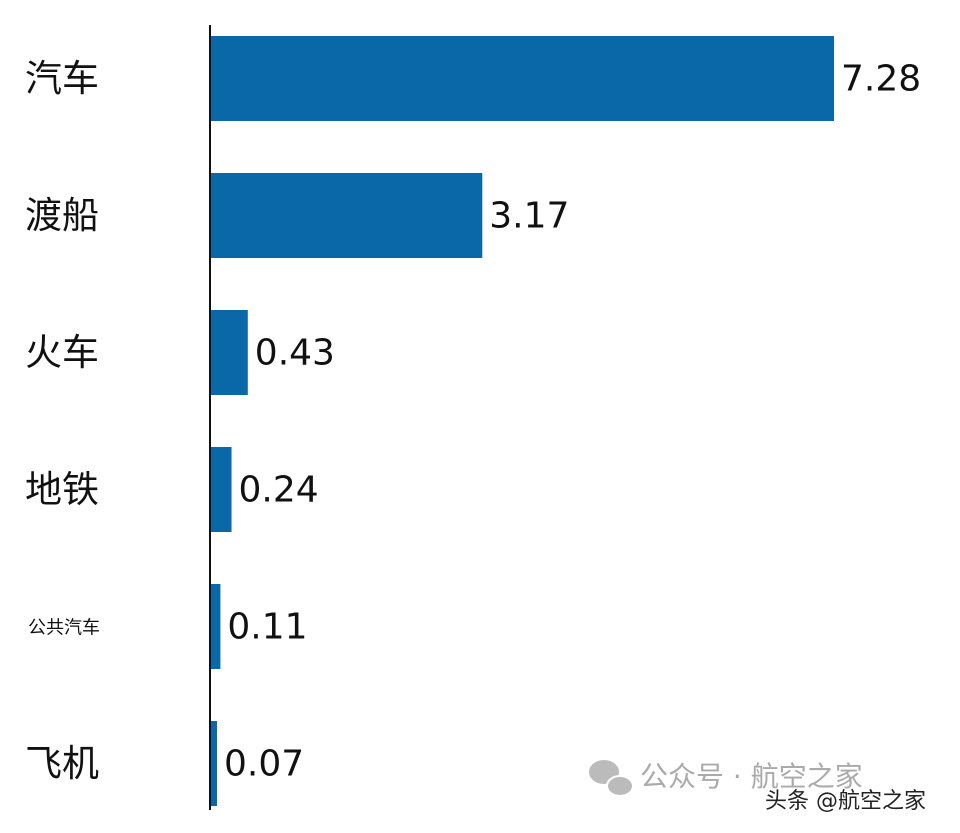 This screenshot has width=960, height=833. Describe the element at coordinates (611, 778) in the screenshot. I see `wechat-icon` at that location.